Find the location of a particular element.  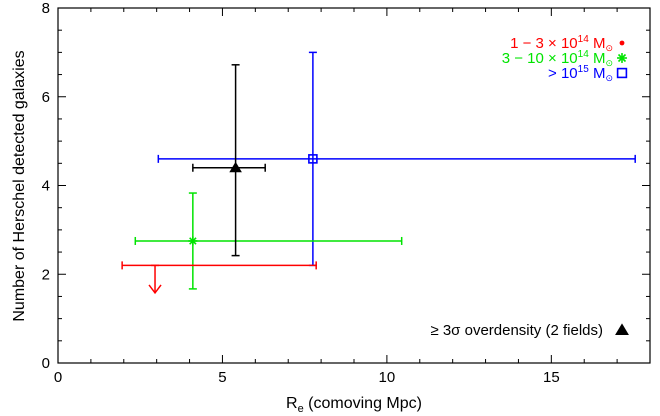

y-axis-label: Number of Herschel detected galaxies is located at coordinates (19, 185).